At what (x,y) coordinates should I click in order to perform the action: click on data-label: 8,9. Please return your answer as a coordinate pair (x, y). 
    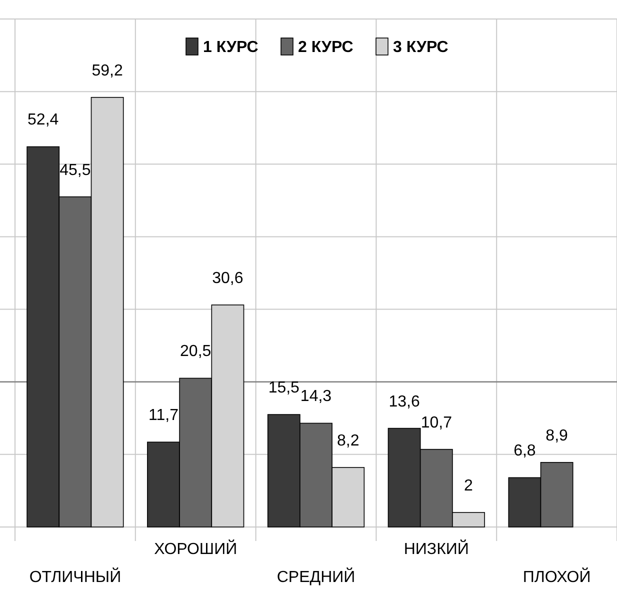
    Looking at the image, I should click on (557, 435).